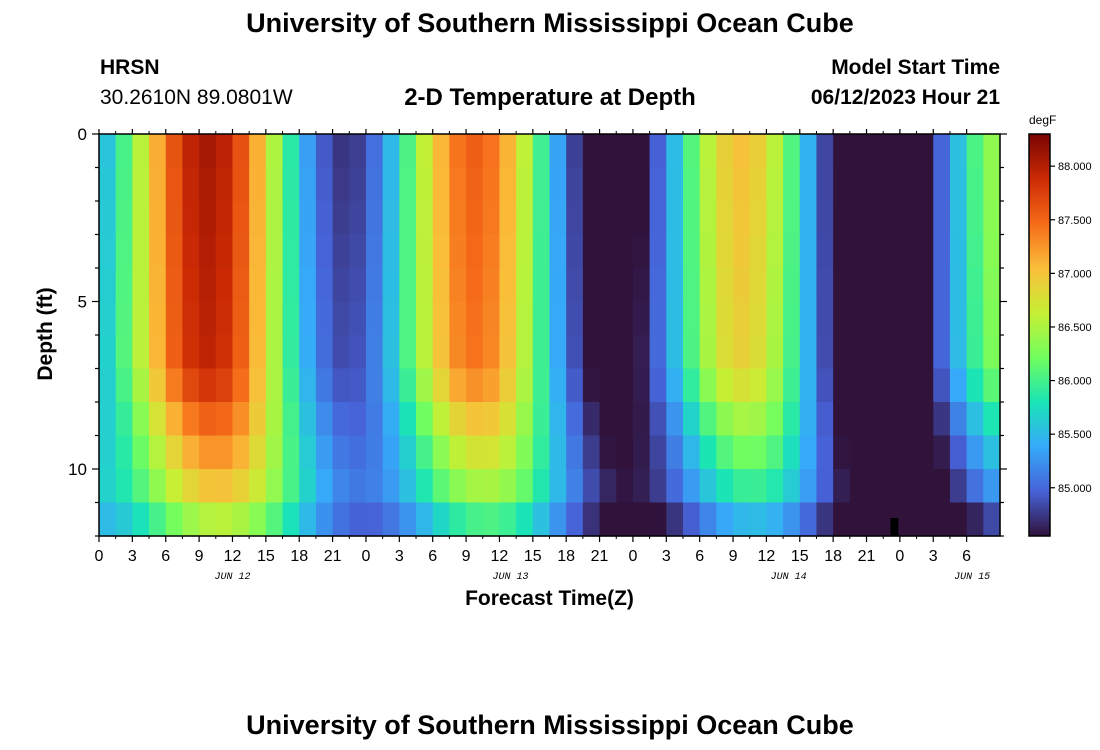 This screenshot has width=1100, height=750. Describe the element at coordinates (1075, 489) in the screenshot. I see `colorbar-tick-label: 85.000` at that location.